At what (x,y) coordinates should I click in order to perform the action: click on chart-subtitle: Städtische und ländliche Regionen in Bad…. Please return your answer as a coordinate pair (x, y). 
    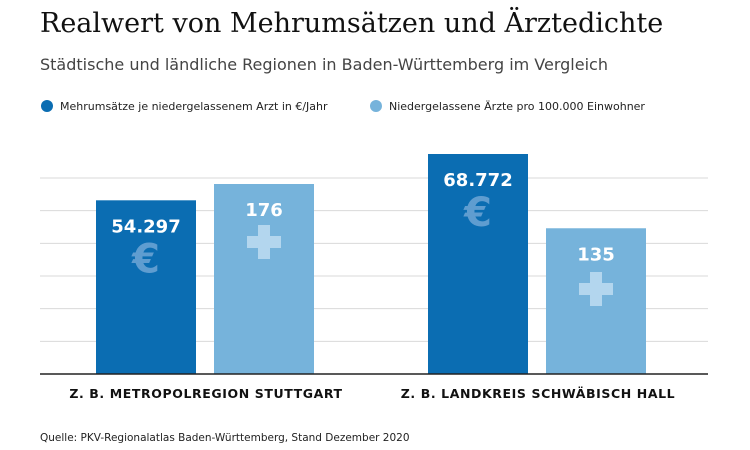
    Looking at the image, I should click on (324, 64).